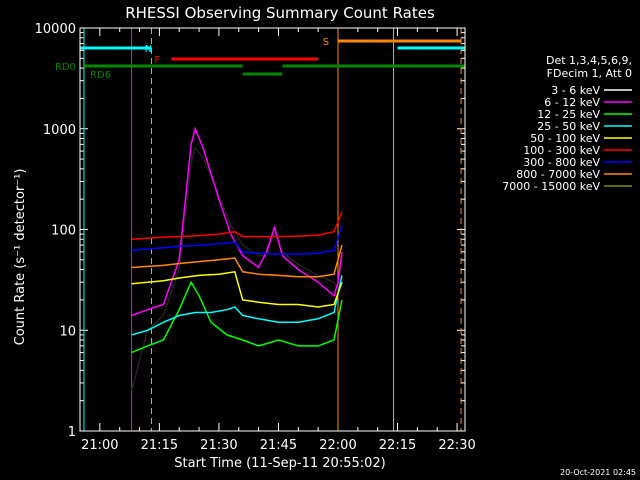  What do you see at coordinates (59, 130) in the screenshot?
I see `y-tick-label: 1000` at bounding box center [59, 130].